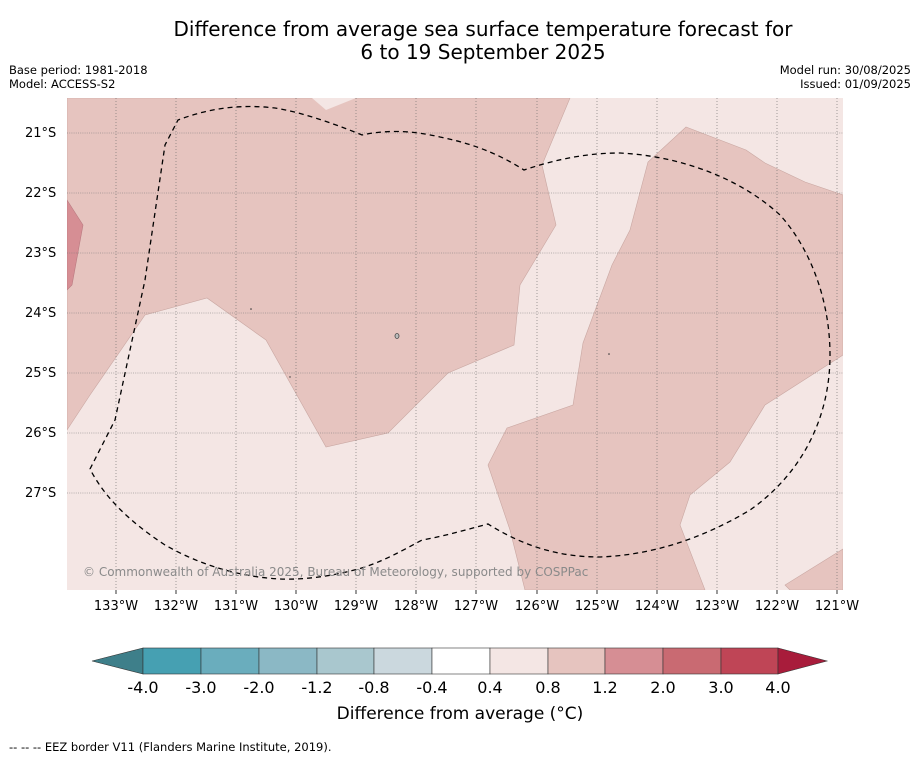  What do you see at coordinates (296, 606) in the screenshot?
I see `lon-label: 130°W` at bounding box center [296, 606].